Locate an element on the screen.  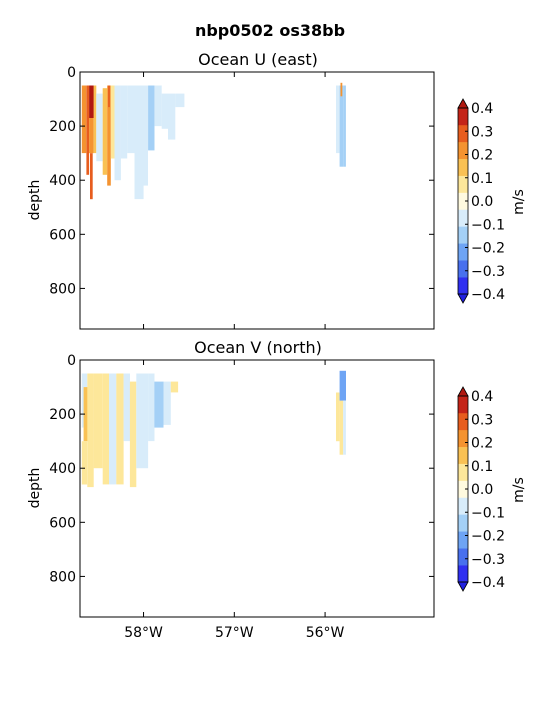
top-colorbar-extend-max is located at coordinates (463, 103).